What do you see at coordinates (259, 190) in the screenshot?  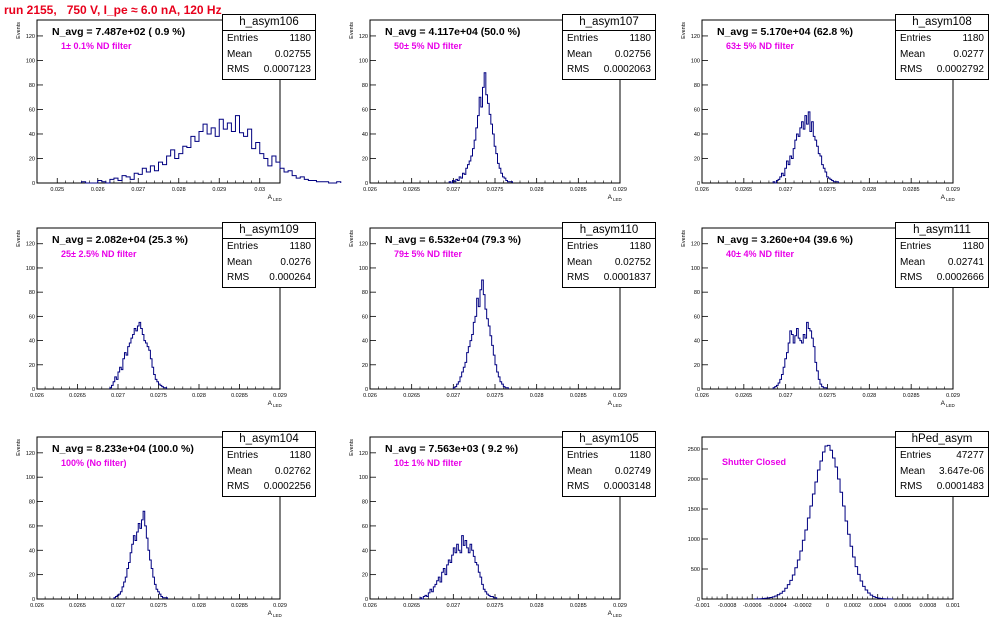 I see `x-tick-label: 0.03` at bounding box center [259, 190].